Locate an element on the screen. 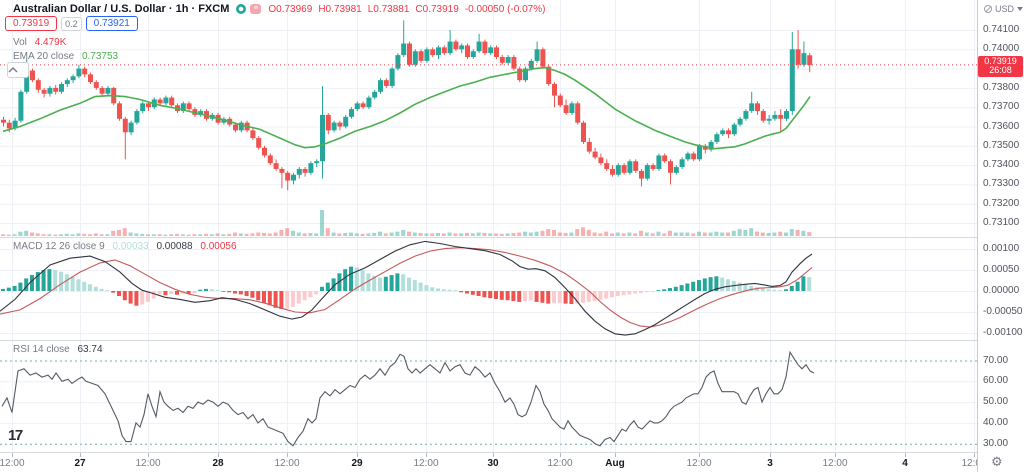  price-axis-label: 0.74100 is located at coordinates (1001, 29).